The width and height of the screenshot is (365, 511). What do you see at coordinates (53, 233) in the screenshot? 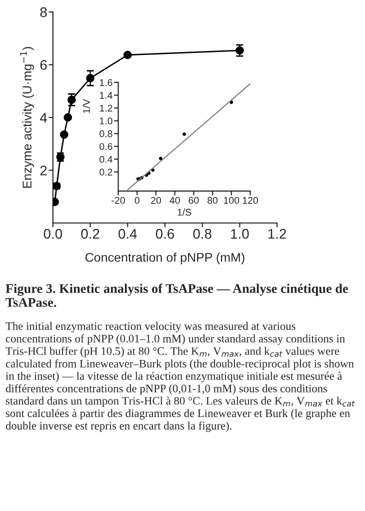
I see `x-tick-label: 0.0` at bounding box center [53, 233].